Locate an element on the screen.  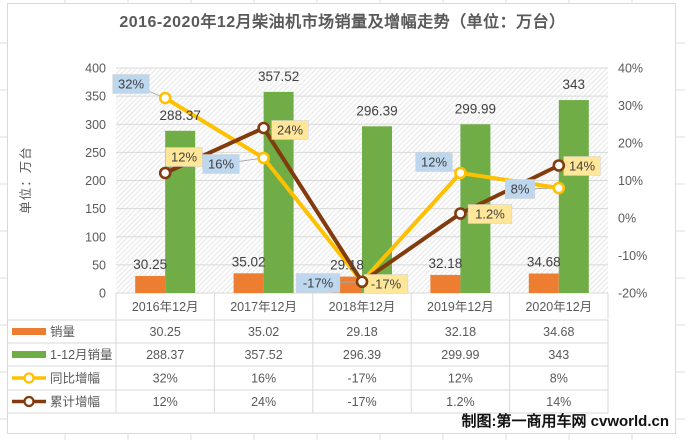
callout-value: 24% is located at coordinates (290, 130).